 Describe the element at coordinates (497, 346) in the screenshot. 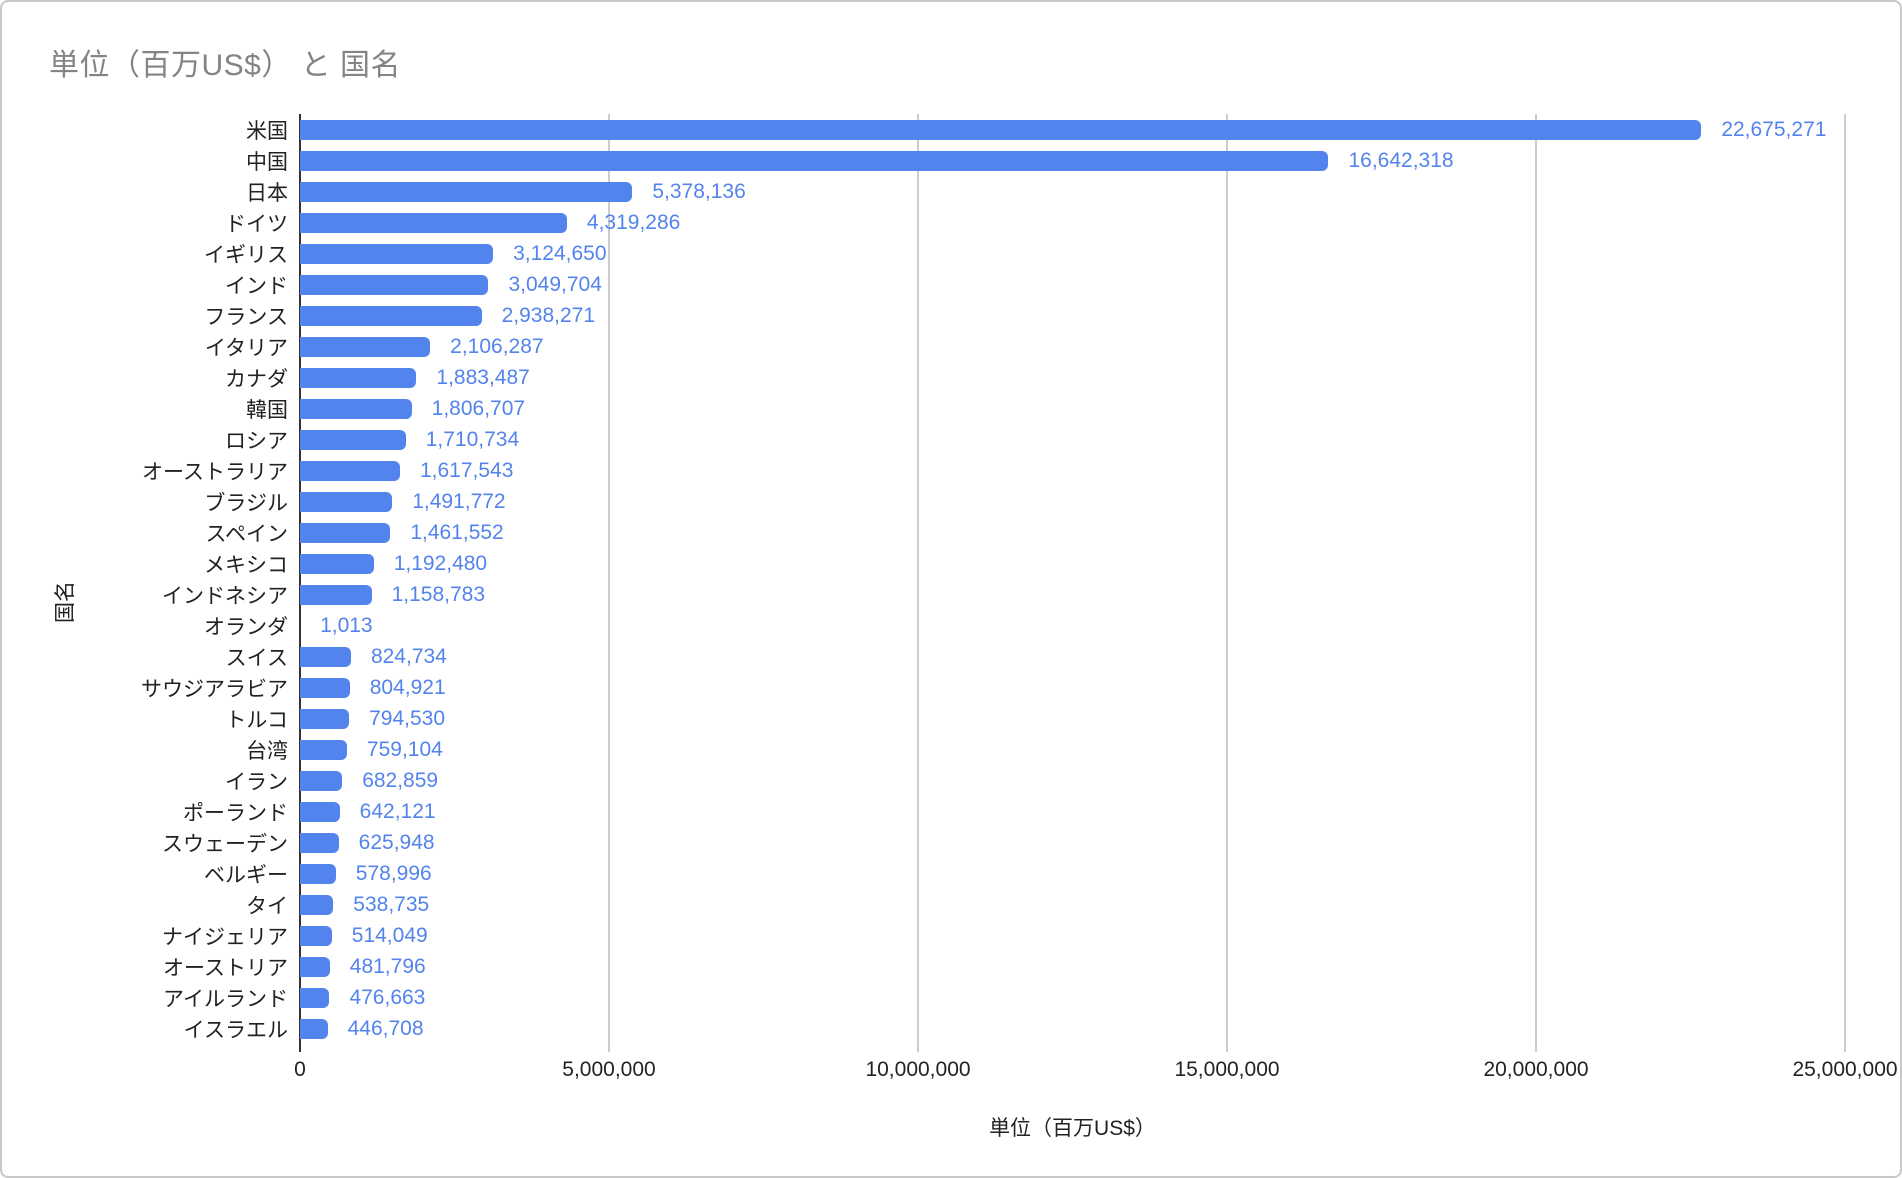

I see `value-label: 2,106,287` at that location.